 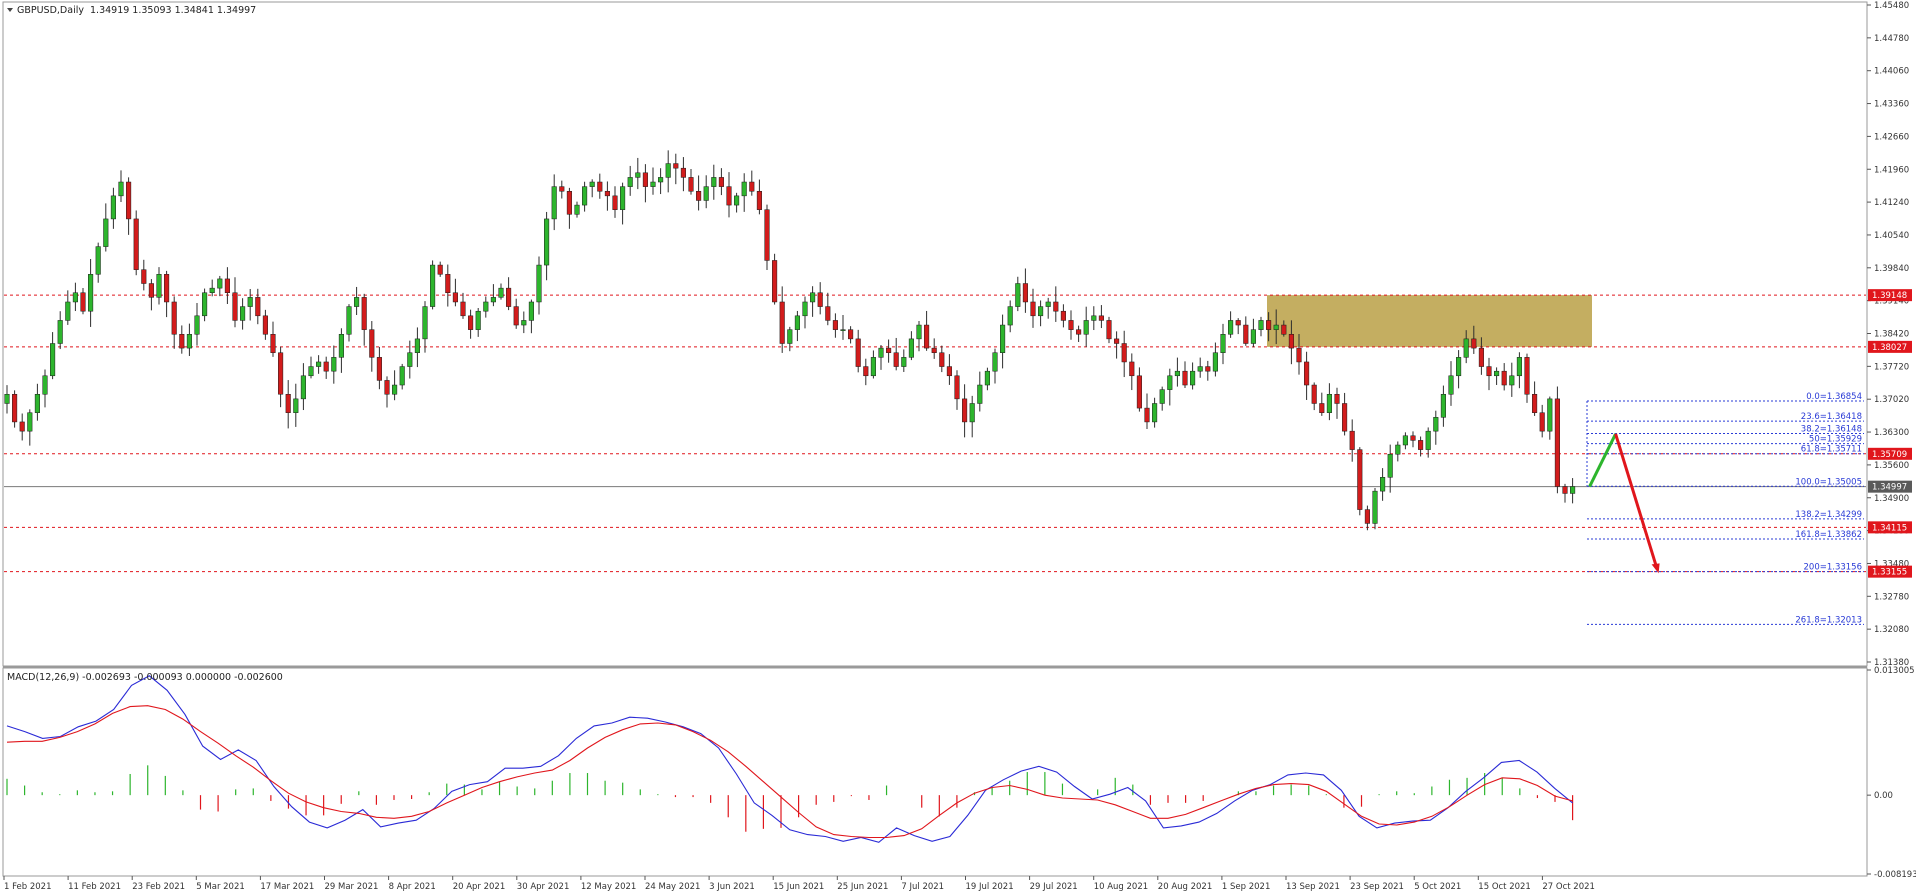 What do you see at coordinates (1891, 499) in the screenshot?
I see `price-tick-label: 1.34900` at bounding box center [1891, 499].